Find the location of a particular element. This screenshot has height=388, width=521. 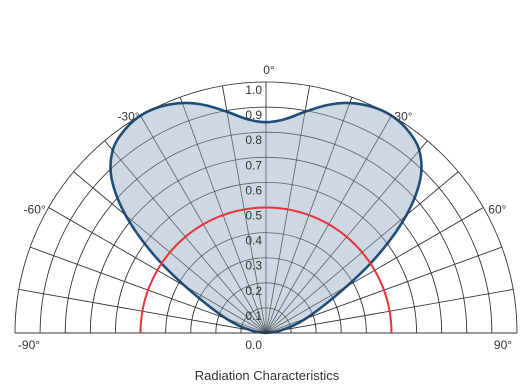

angle-tick-label: 60° is located at coordinates (497, 210).